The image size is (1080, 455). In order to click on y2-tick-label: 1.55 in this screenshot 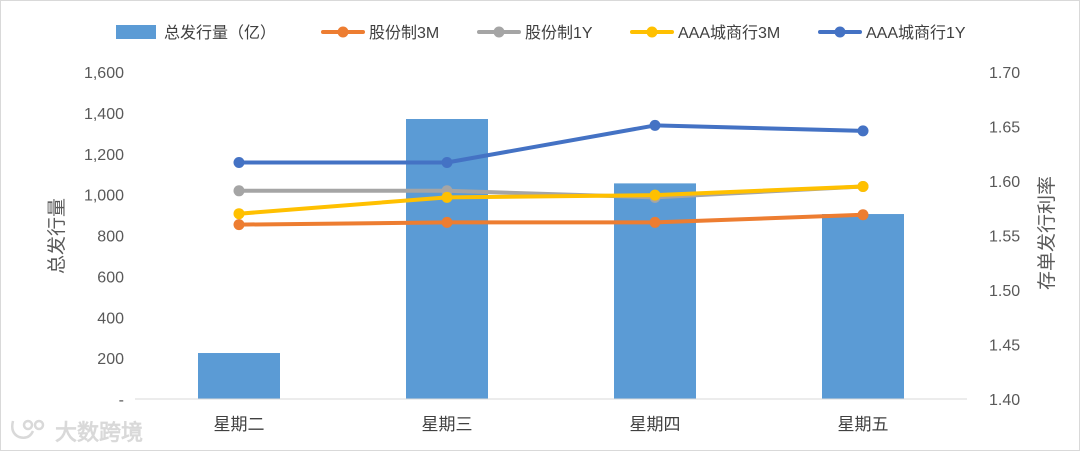, I will do `click(1004, 237)`.